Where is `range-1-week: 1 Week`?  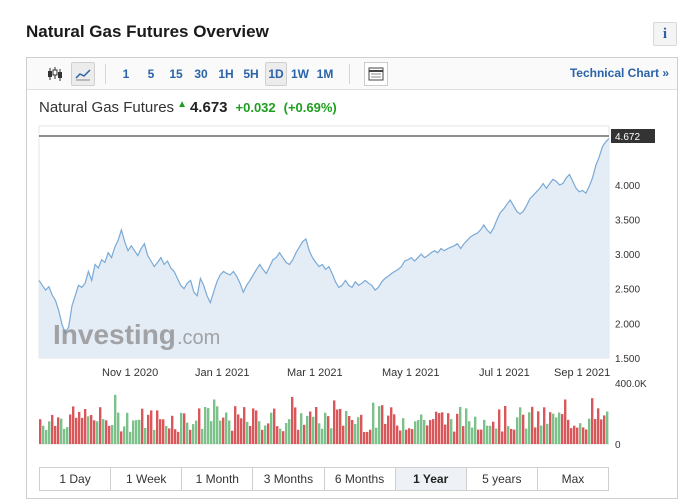
range-1-week: 1 Week is located at coordinates (147, 479).